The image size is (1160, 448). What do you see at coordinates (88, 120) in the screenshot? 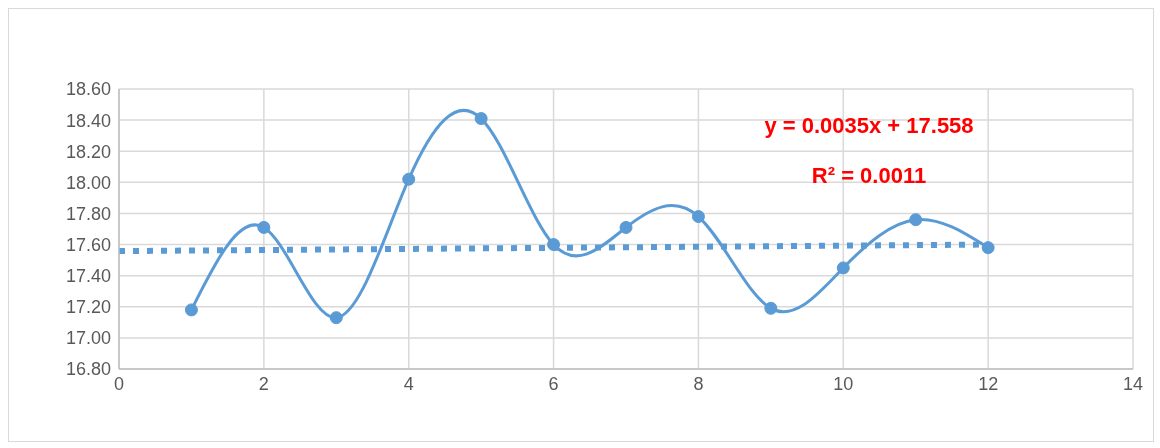
I see `y-tick-label: 18.40` at bounding box center [88, 120].